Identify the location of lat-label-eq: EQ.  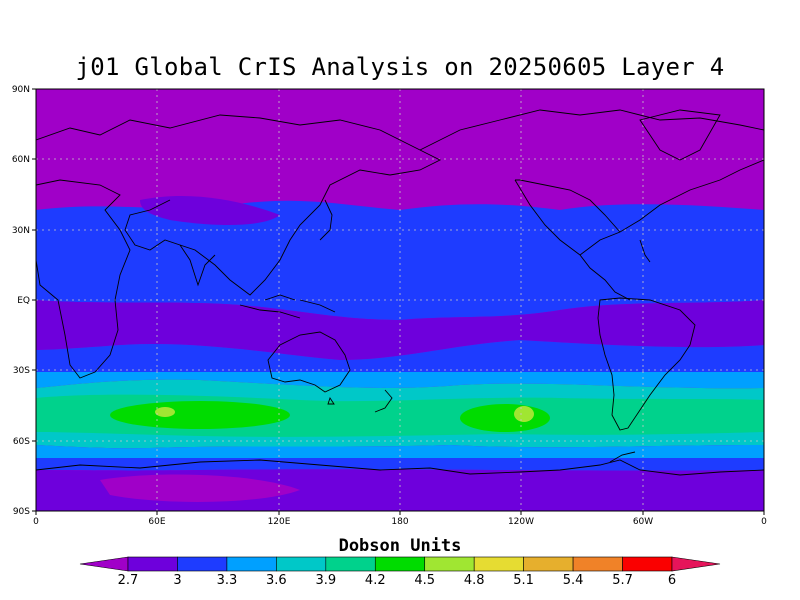
(23, 301).